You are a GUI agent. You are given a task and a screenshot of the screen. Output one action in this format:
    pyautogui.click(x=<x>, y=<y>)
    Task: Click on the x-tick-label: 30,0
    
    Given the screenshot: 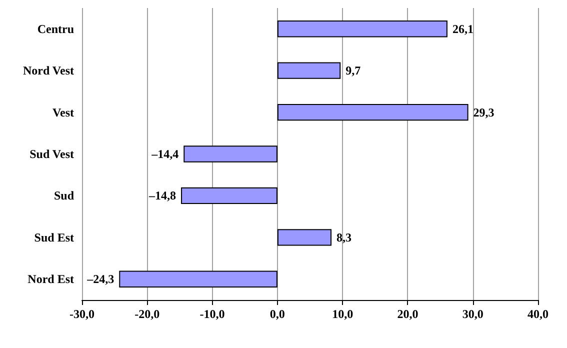 What is the action you would take?
    pyautogui.click(x=473, y=314)
    